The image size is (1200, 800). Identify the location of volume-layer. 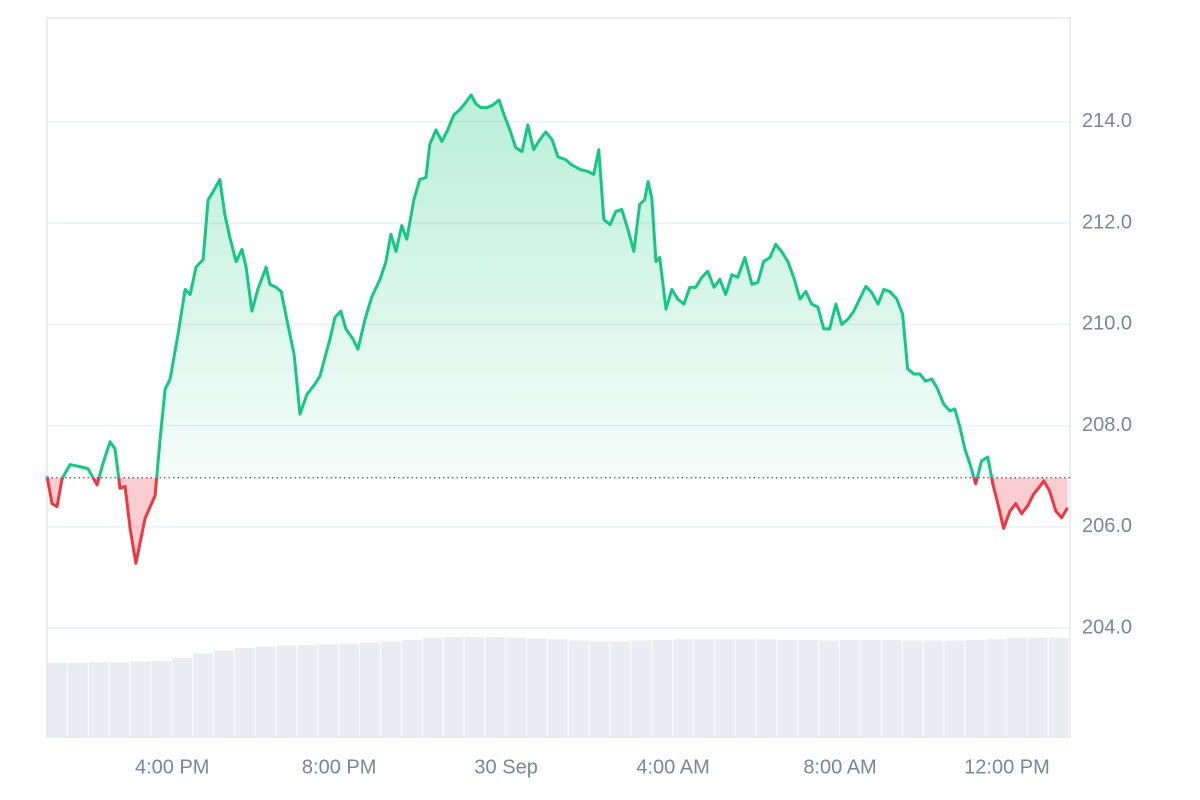
(558, 687).